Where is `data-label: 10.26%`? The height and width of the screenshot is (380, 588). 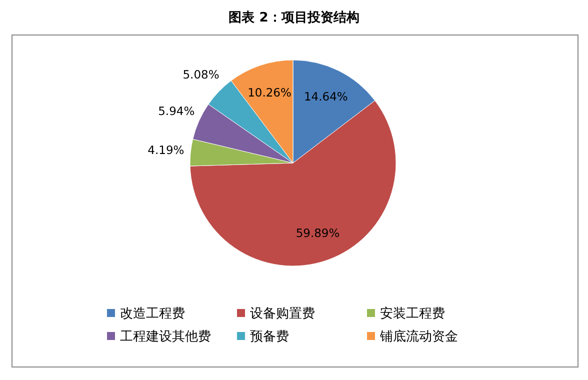
data-label: 10.26% is located at coordinates (270, 93).